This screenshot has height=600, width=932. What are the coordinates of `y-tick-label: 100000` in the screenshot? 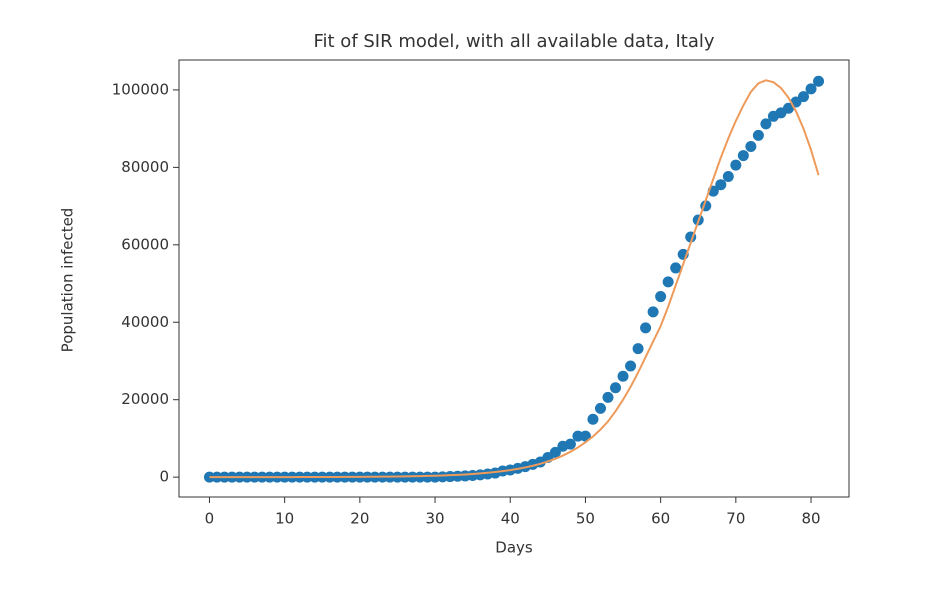 It's located at (140, 89).